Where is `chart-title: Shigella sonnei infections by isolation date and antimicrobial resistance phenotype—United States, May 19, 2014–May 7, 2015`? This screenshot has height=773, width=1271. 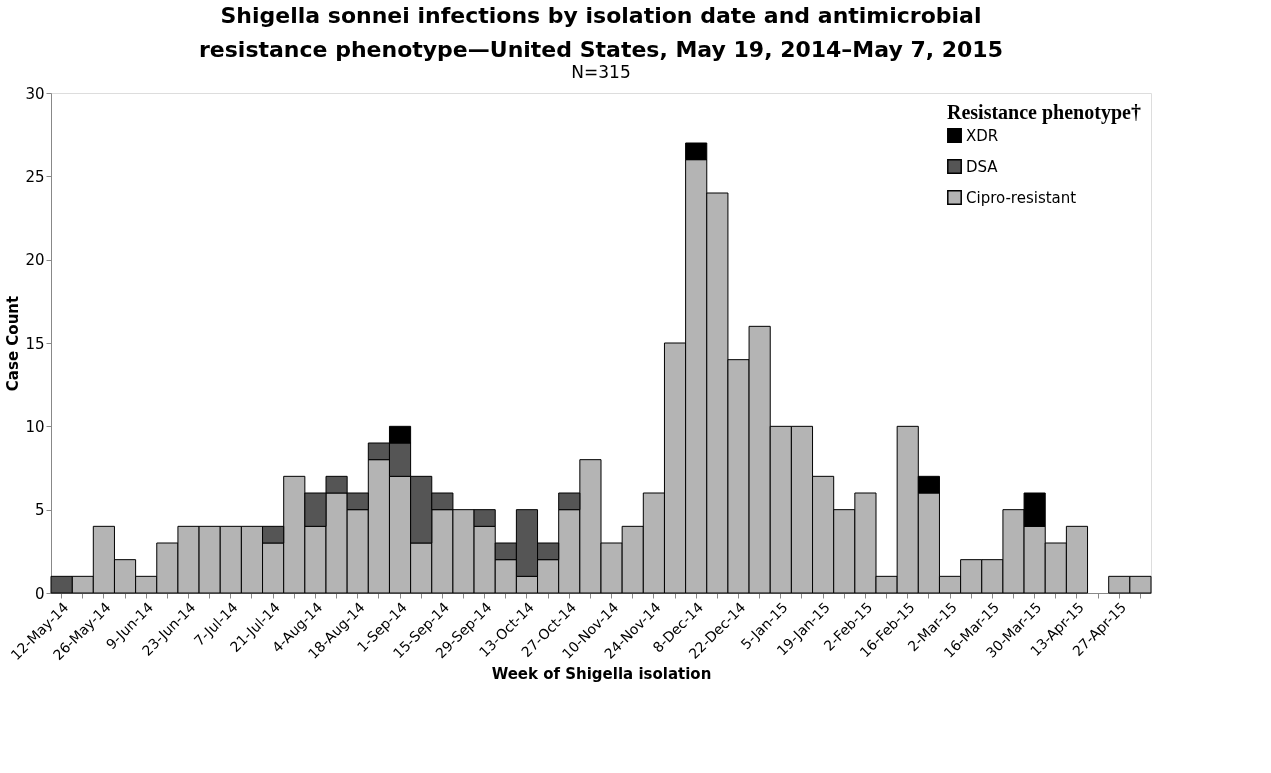 chart-title: Shigella sonnei infections by isolation date and antimicrobial resistance phenotype—United States, May 19, 2014–May 7, 2015 is located at coordinates (601, 32).